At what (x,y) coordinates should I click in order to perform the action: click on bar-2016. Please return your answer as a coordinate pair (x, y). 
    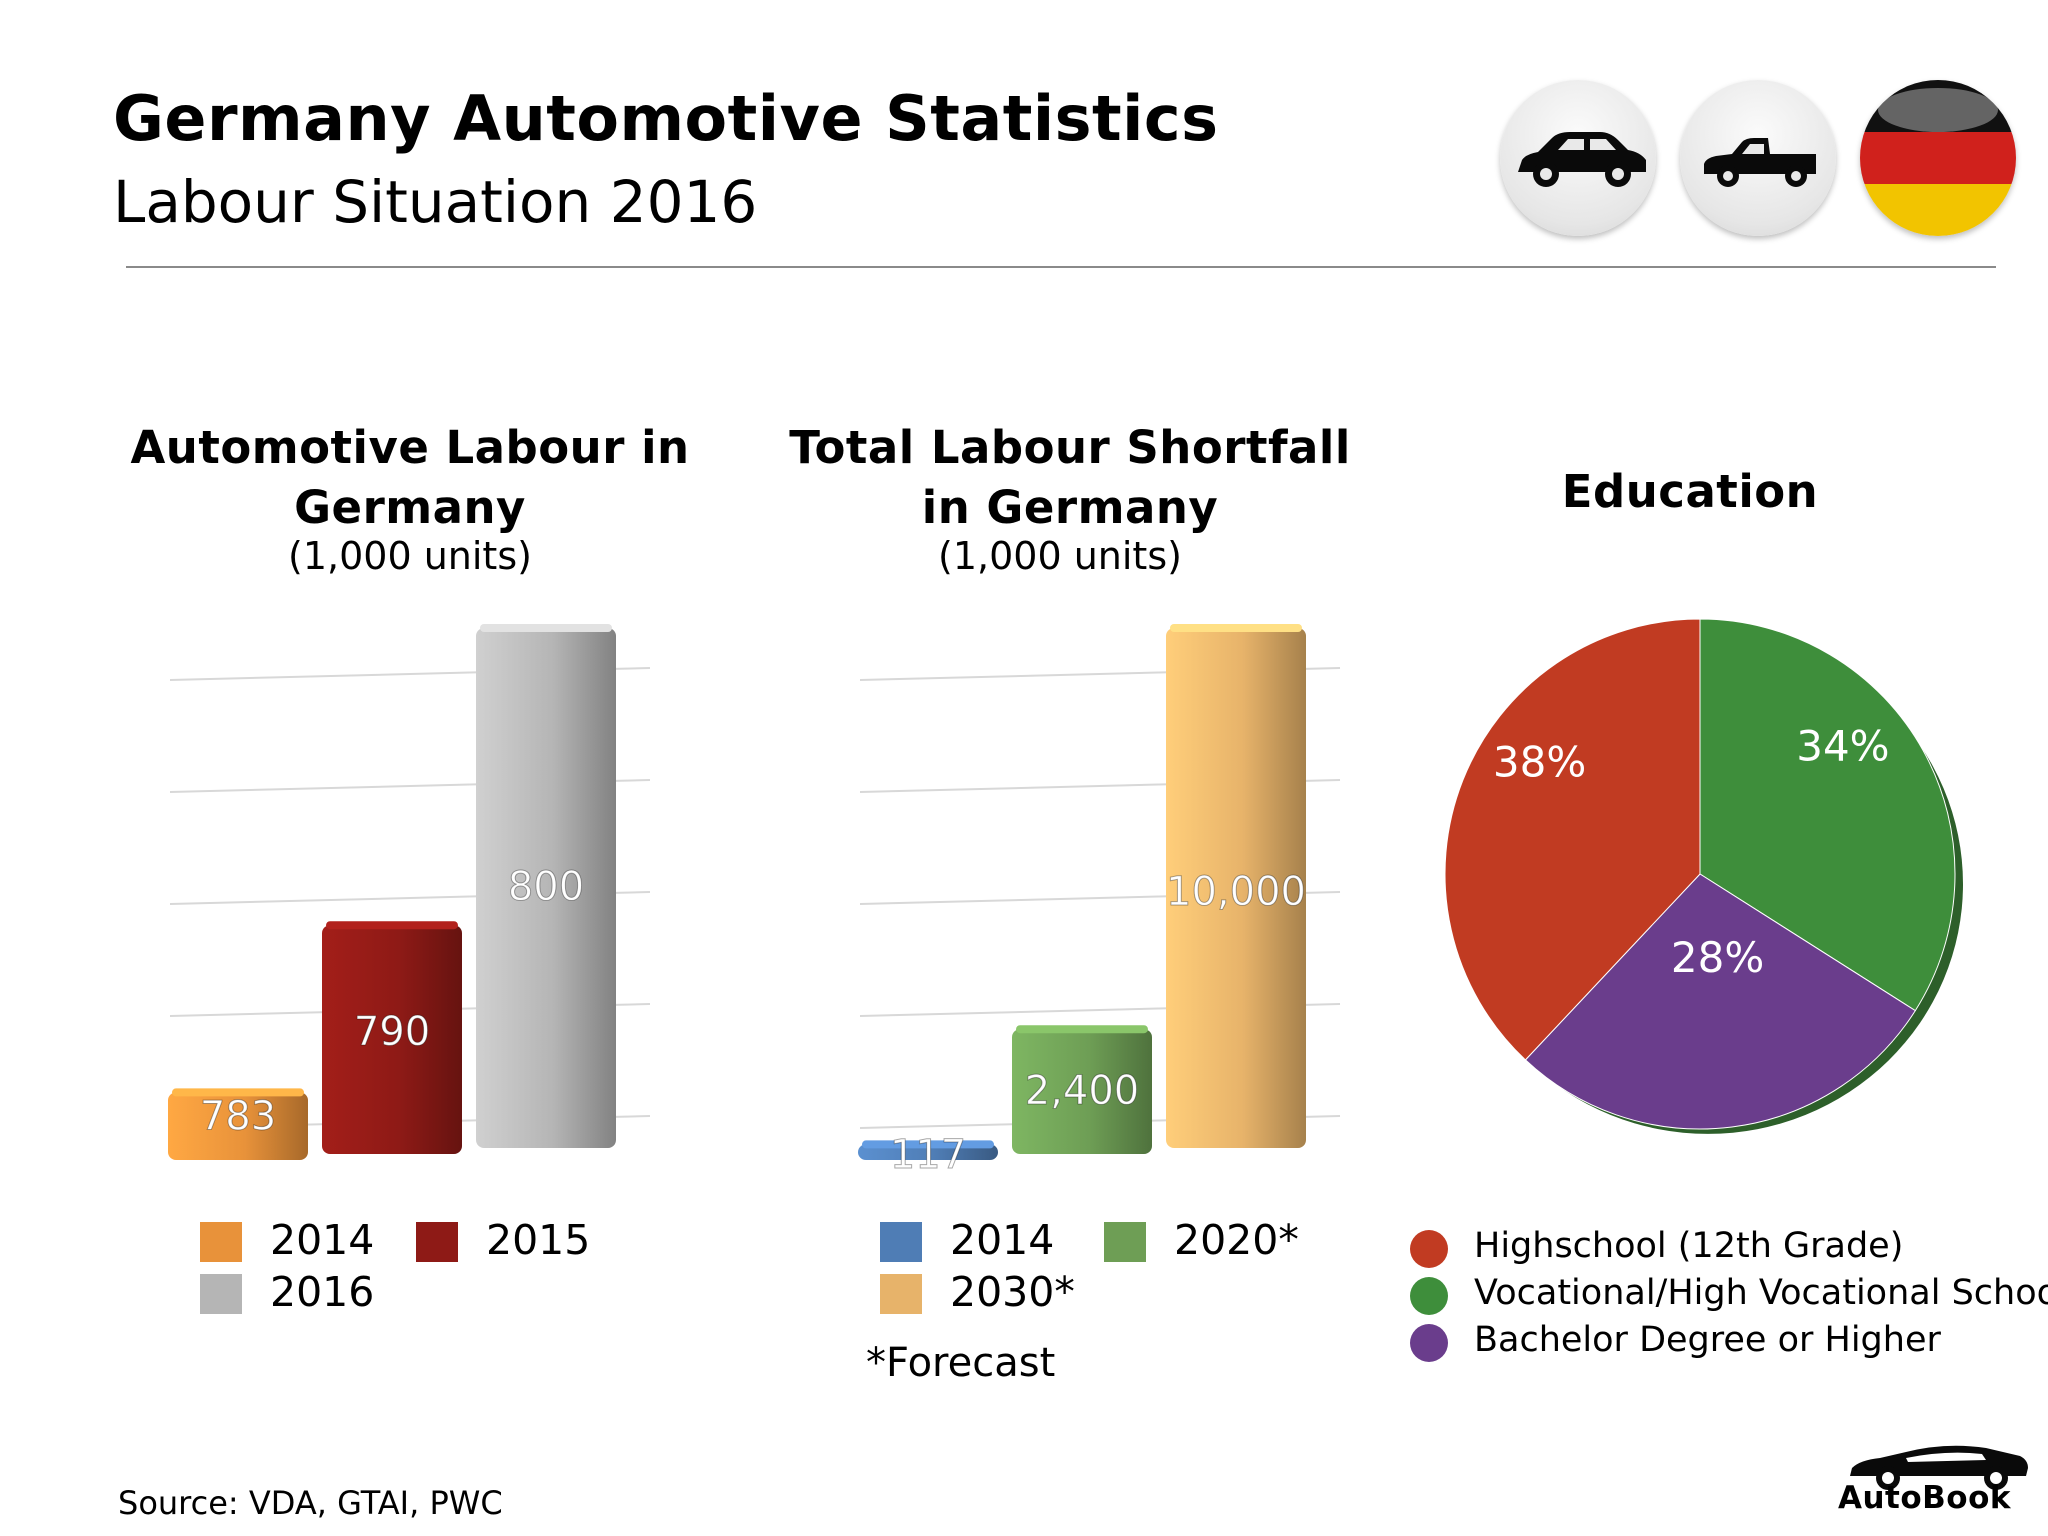
    Looking at the image, I should click on (546, 888).